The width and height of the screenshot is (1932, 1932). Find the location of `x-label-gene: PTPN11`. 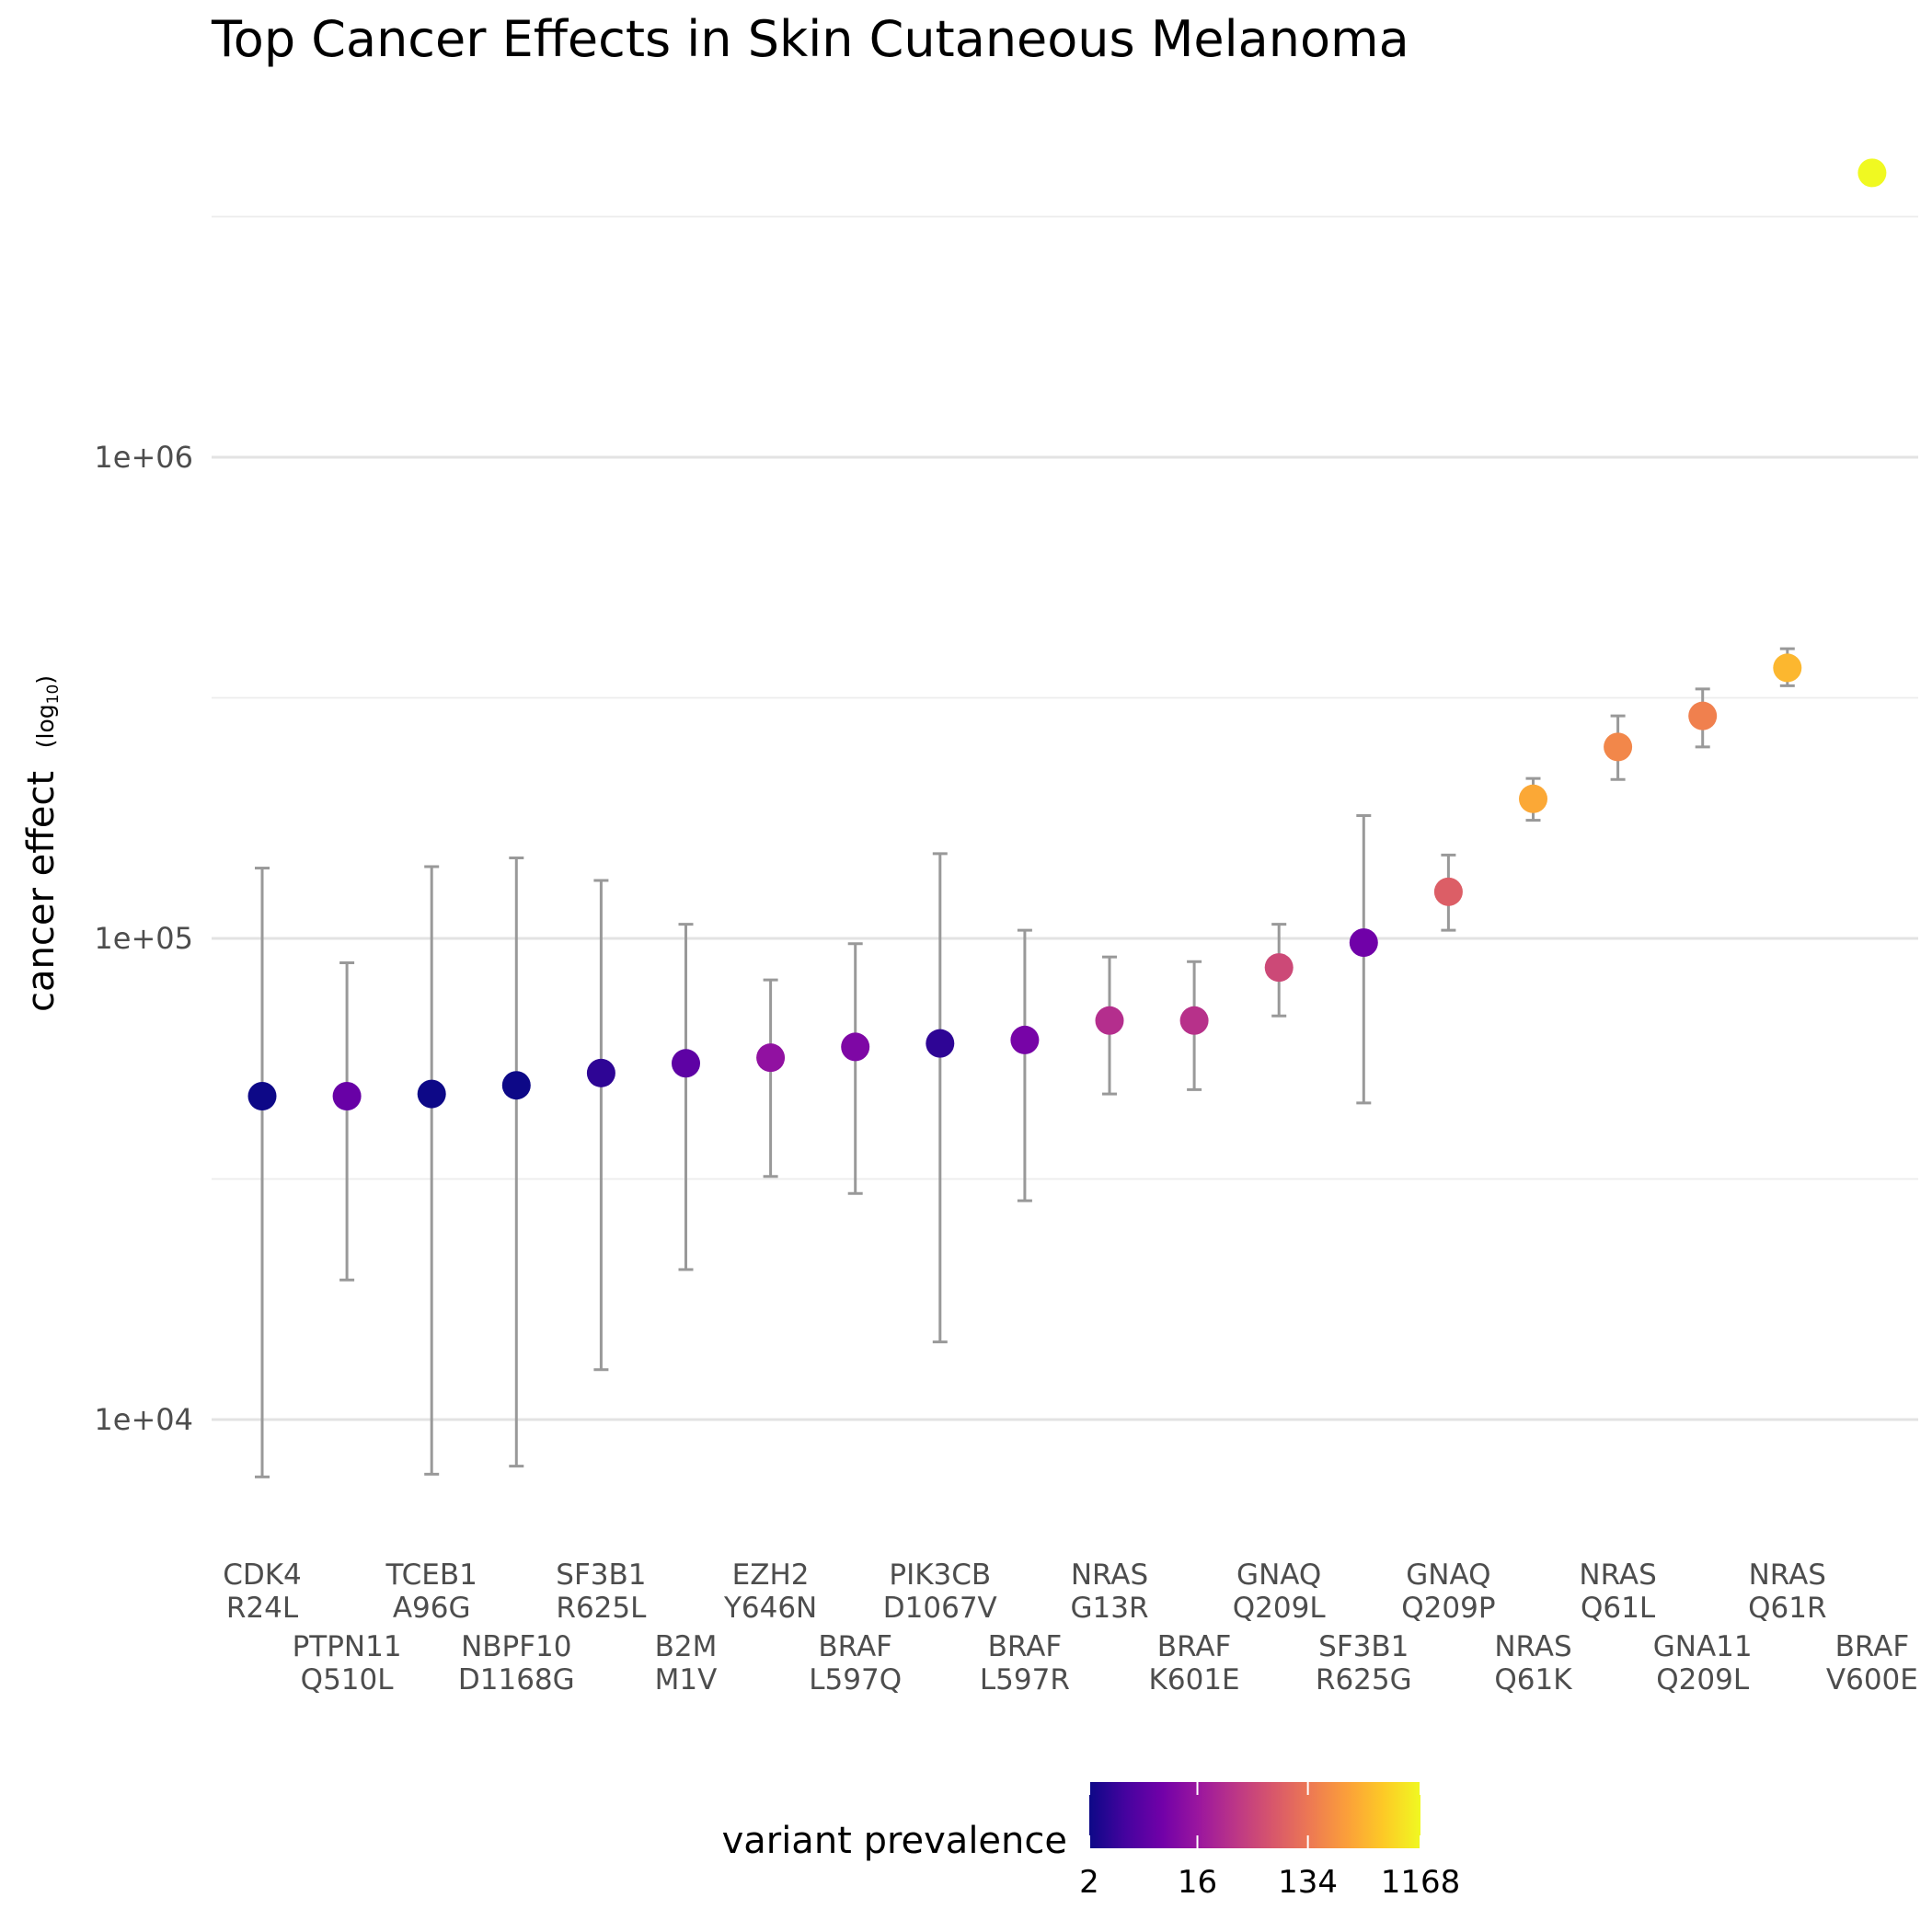

x-label-gene: PTPN11 is located at coordinates (347, 1646).